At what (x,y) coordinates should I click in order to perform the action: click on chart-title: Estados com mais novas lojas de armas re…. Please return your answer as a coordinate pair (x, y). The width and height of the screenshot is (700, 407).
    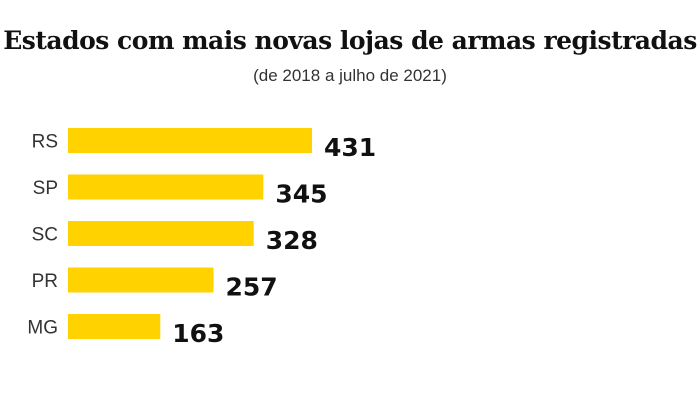
    Looking at the image, I should click on (350, 40).